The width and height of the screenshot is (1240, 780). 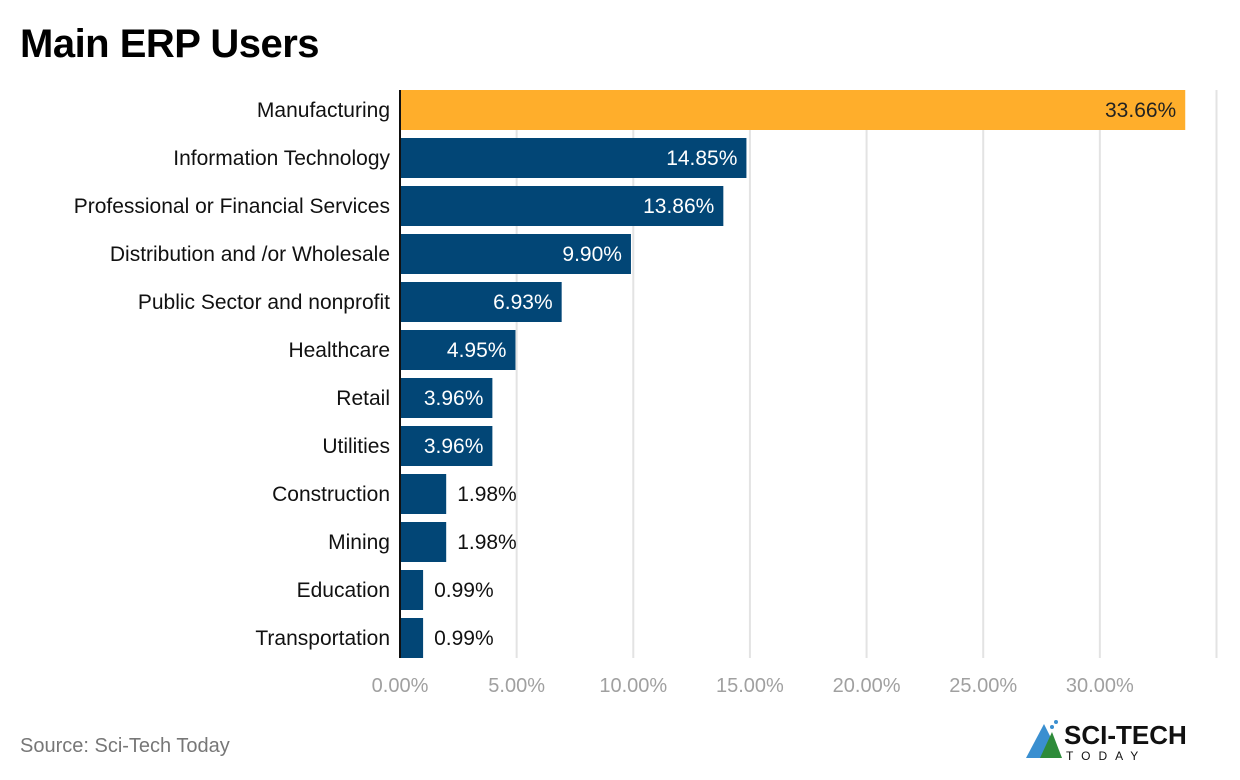 I want to click on x-tick-label: 25.00%, so click(x=983, y=686).